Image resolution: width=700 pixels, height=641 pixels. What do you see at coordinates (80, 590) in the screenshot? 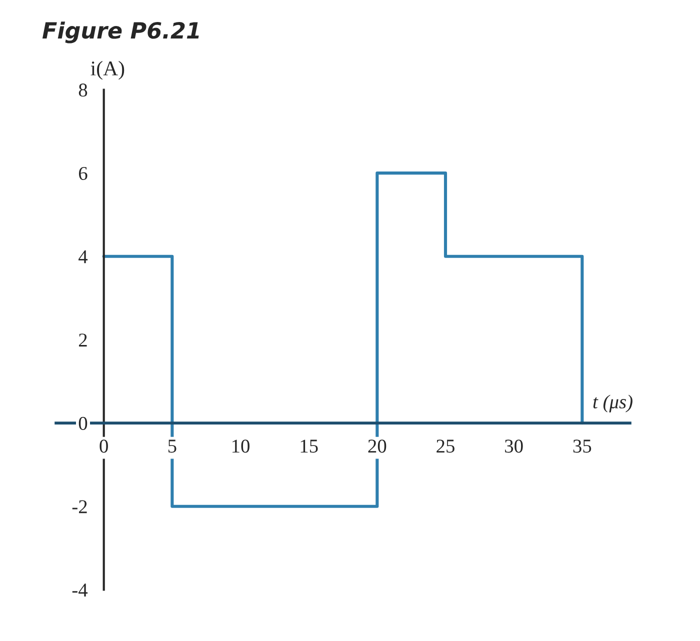
I see `y-tick-label: -4` at bounding box center [80, 590].